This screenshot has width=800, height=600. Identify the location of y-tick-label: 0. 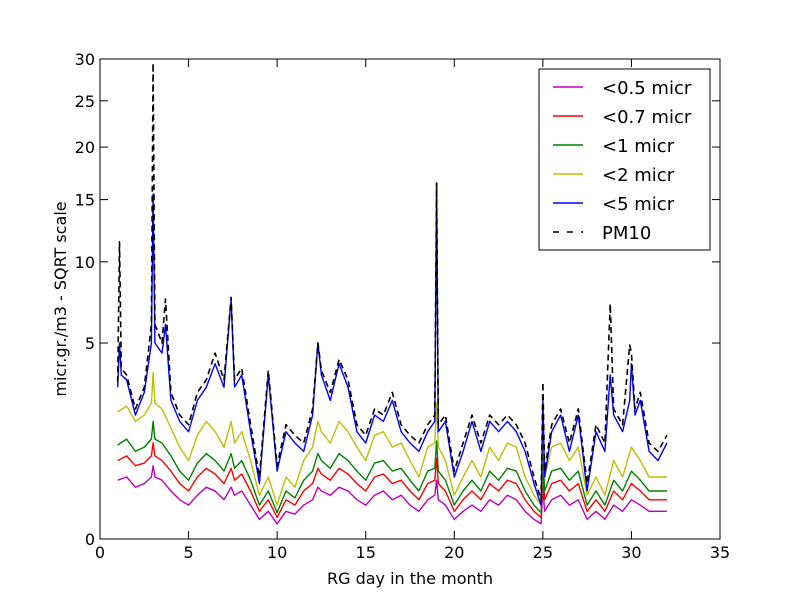
(90, 539).